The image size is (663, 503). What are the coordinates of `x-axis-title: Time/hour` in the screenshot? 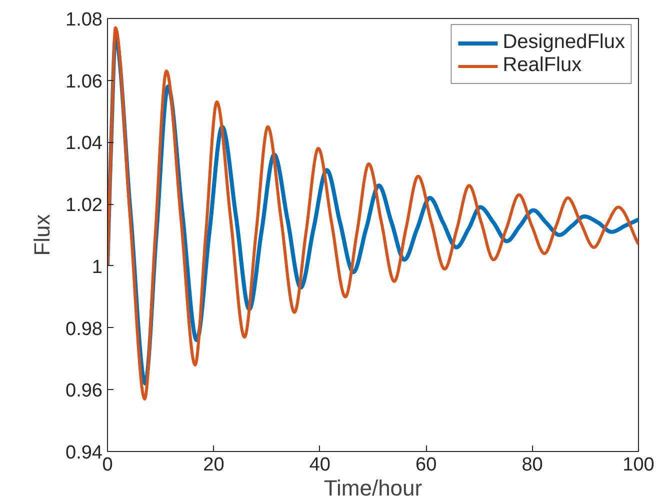 It's located at (373, 488).